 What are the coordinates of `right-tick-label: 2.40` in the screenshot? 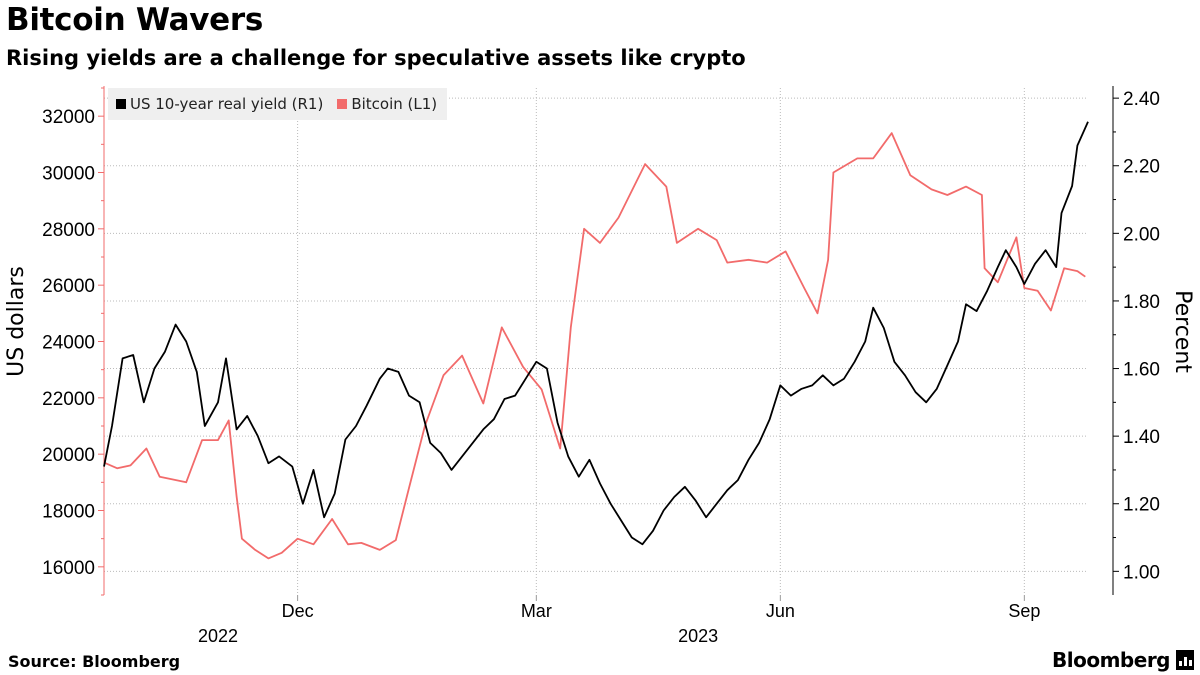 It's located at (1141, 99).